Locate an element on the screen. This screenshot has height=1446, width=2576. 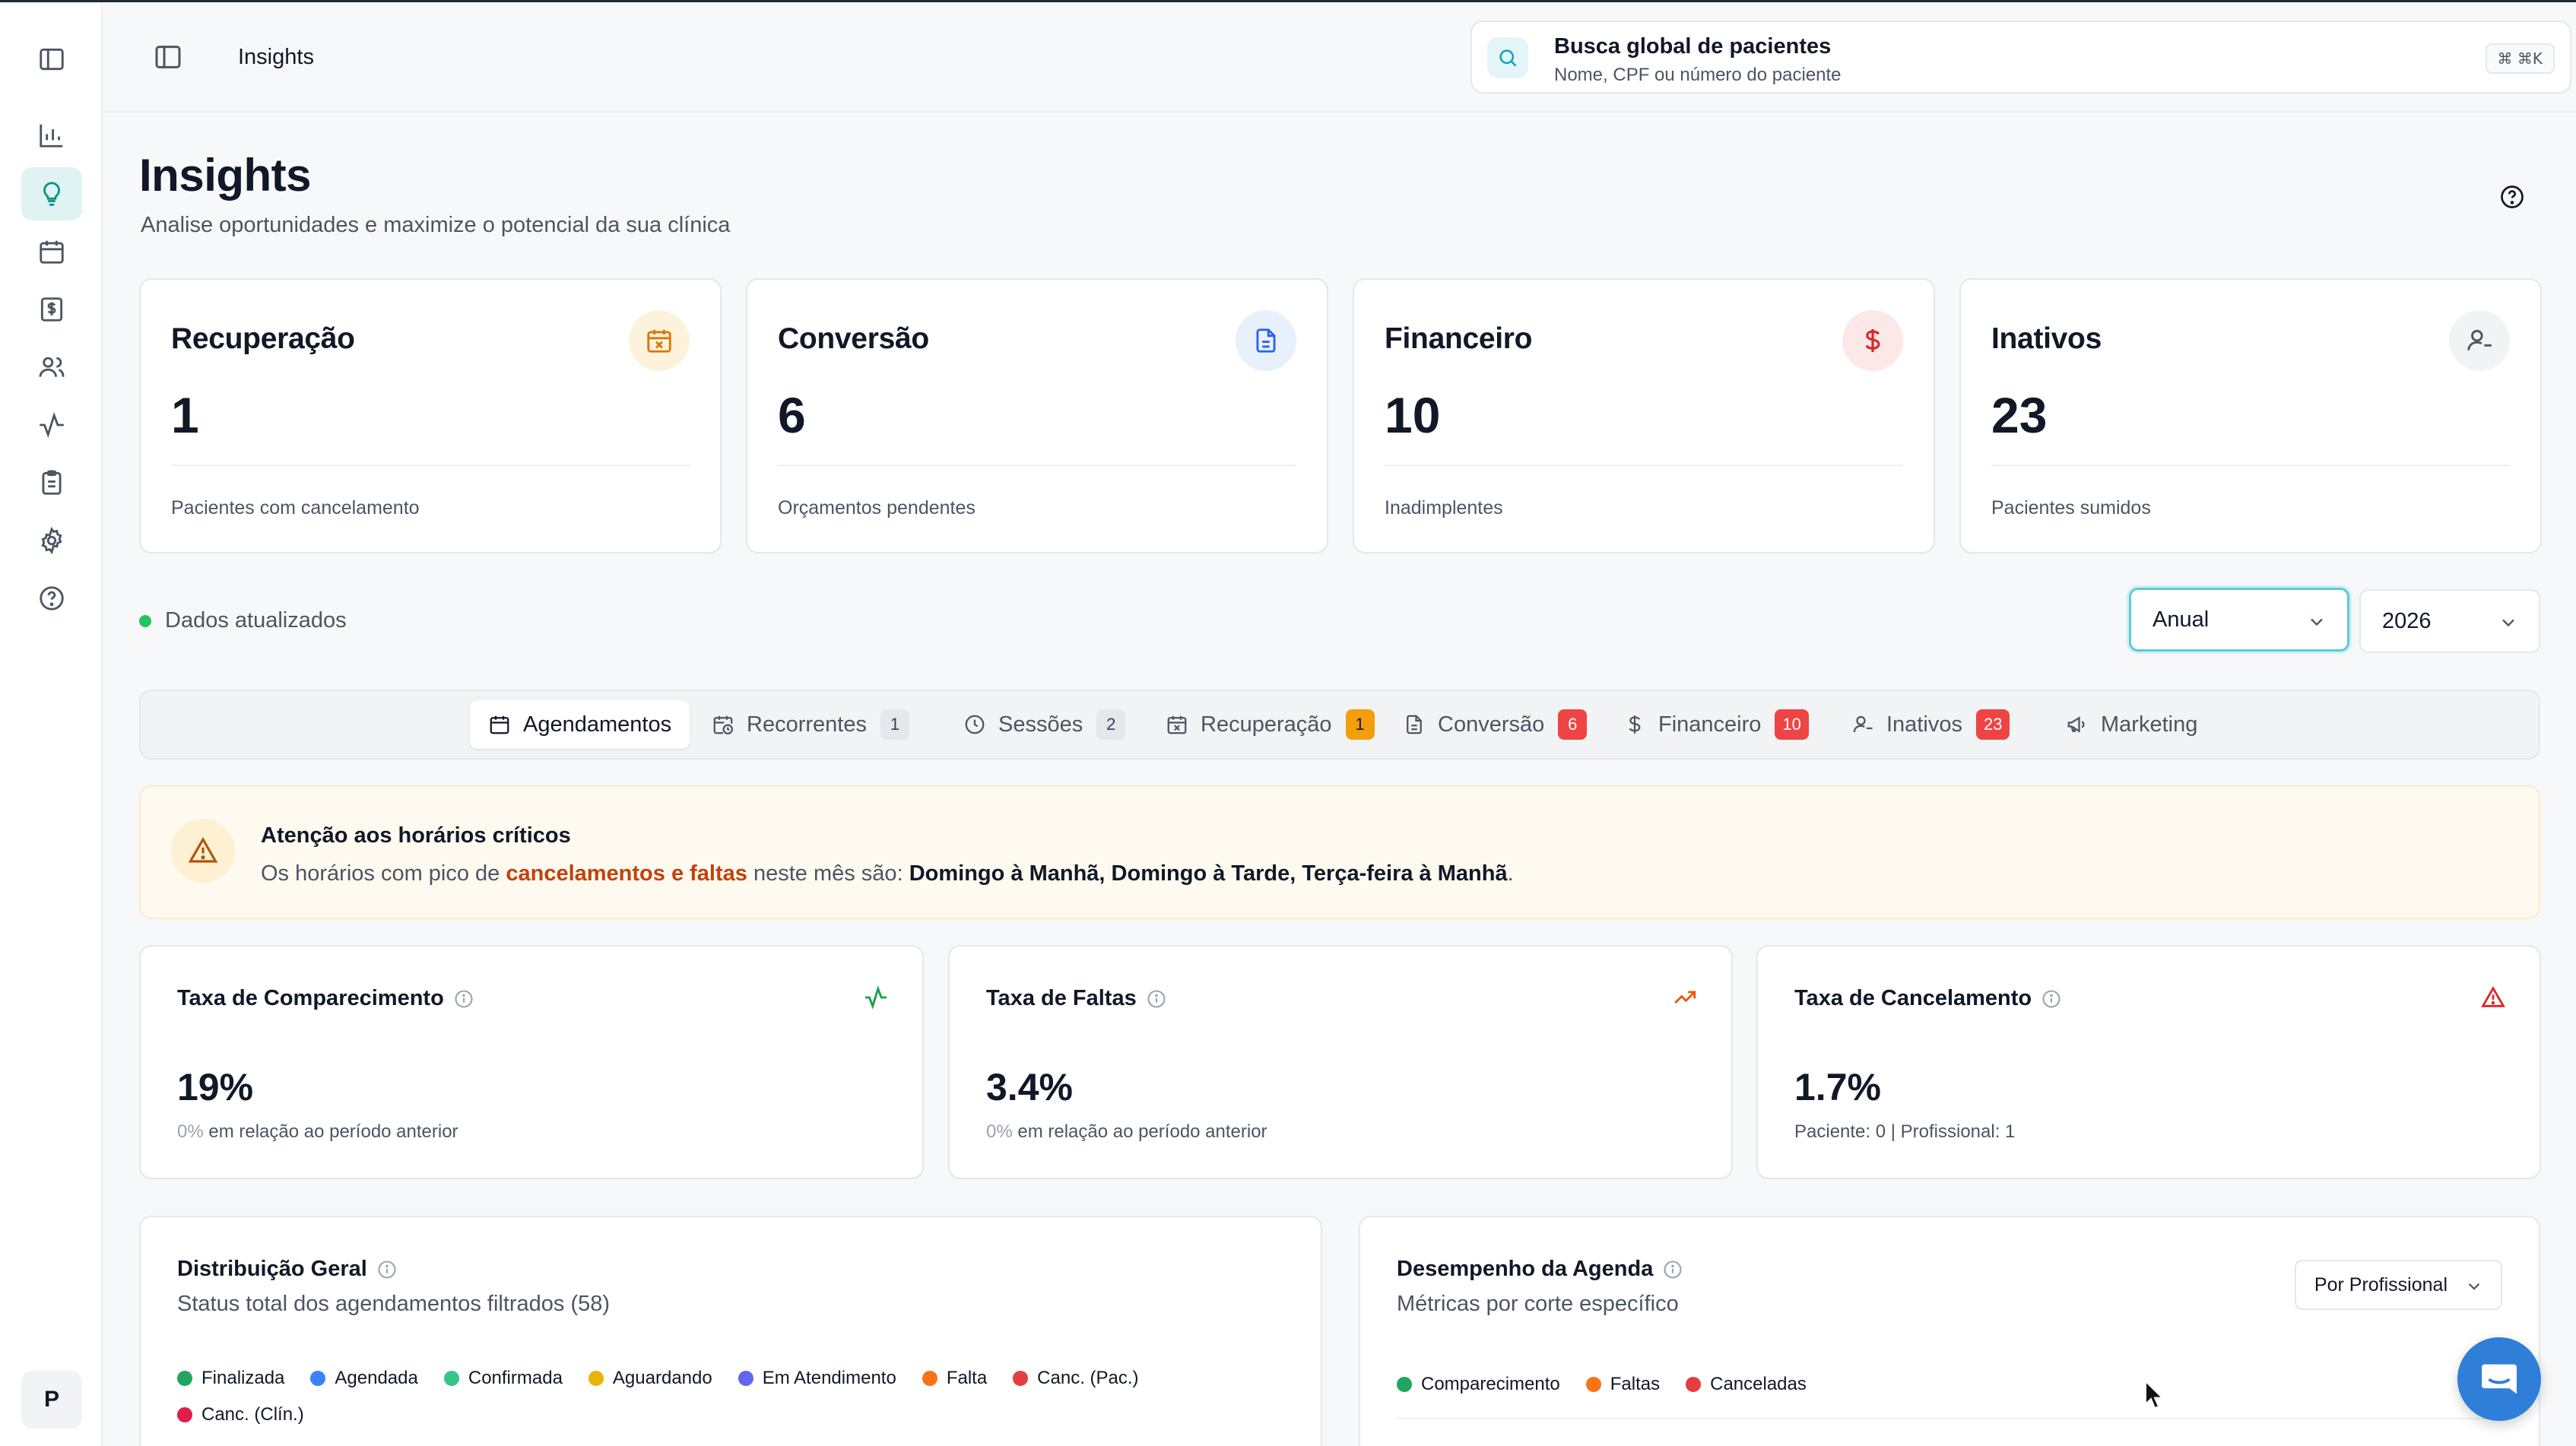
kpi-card-conversao: Conversão 6 Orçamentos pendentes is located at coordinates (1037, 415).